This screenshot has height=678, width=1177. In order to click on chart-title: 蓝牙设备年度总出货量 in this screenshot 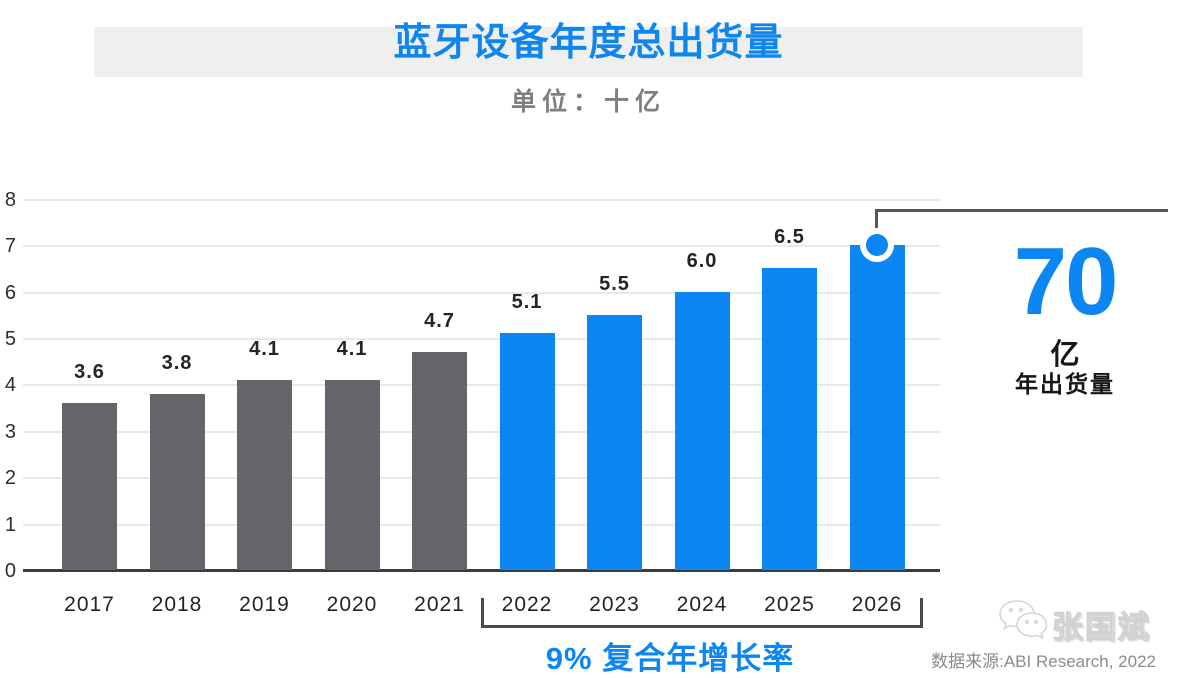, I will do `click(588, 43)`.